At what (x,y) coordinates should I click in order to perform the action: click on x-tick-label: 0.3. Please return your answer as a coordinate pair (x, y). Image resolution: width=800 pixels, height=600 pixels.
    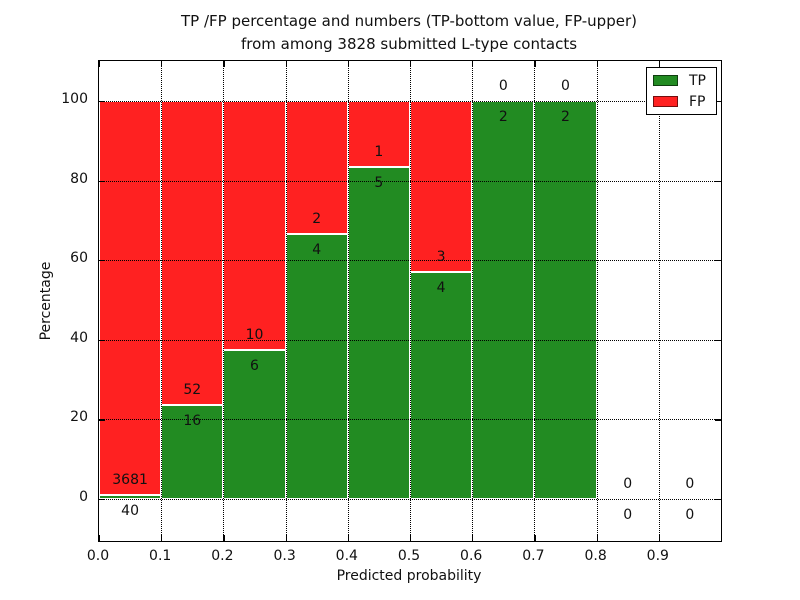
    Looking at the image, I should click on (284, 556).